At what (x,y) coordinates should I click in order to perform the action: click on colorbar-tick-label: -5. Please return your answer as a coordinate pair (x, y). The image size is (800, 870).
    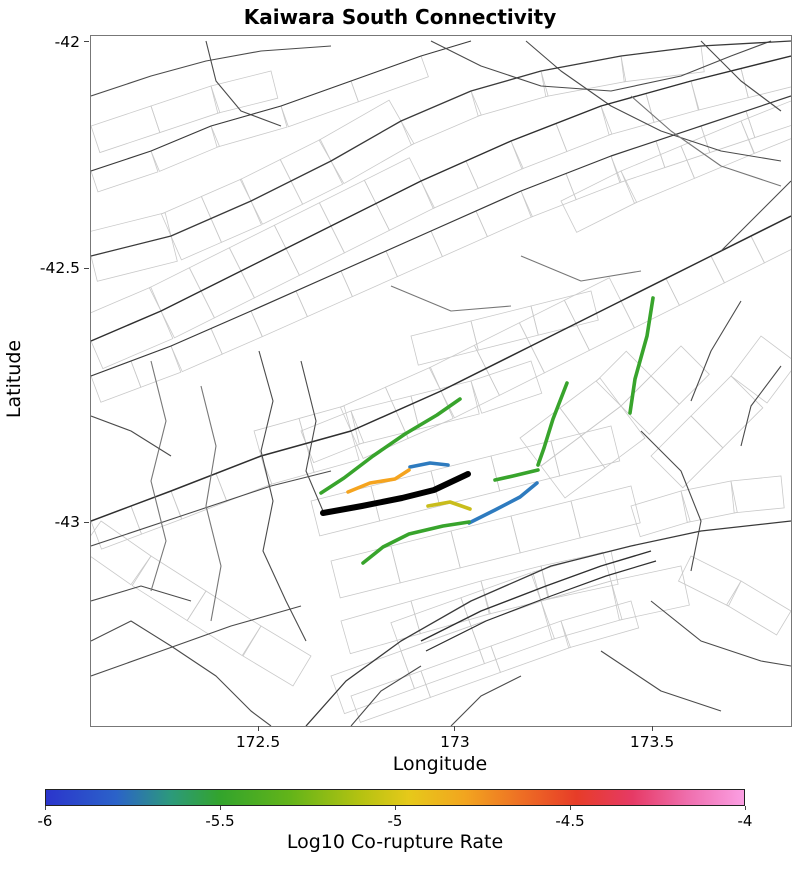
    Looking at the image, I should click on (395, 821).